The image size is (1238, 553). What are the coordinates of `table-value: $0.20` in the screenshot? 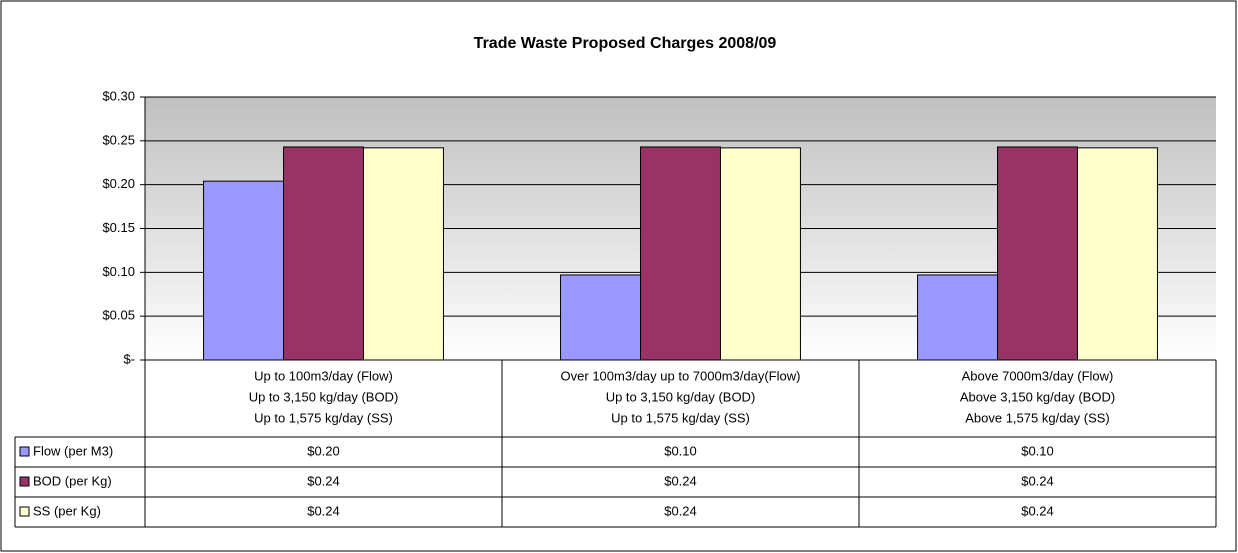 It's located at (323, 450).